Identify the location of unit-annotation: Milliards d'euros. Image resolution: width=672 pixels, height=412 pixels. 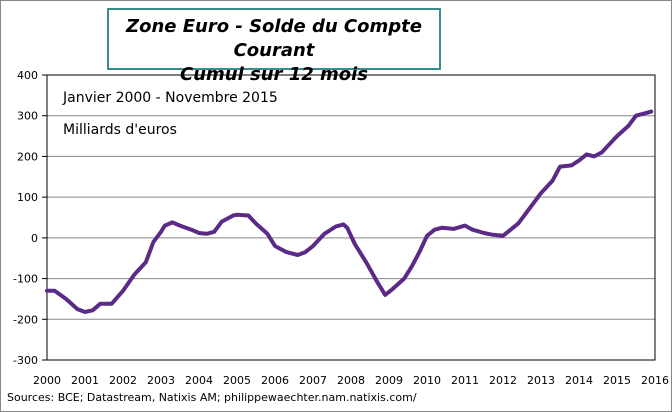
(120, 130).